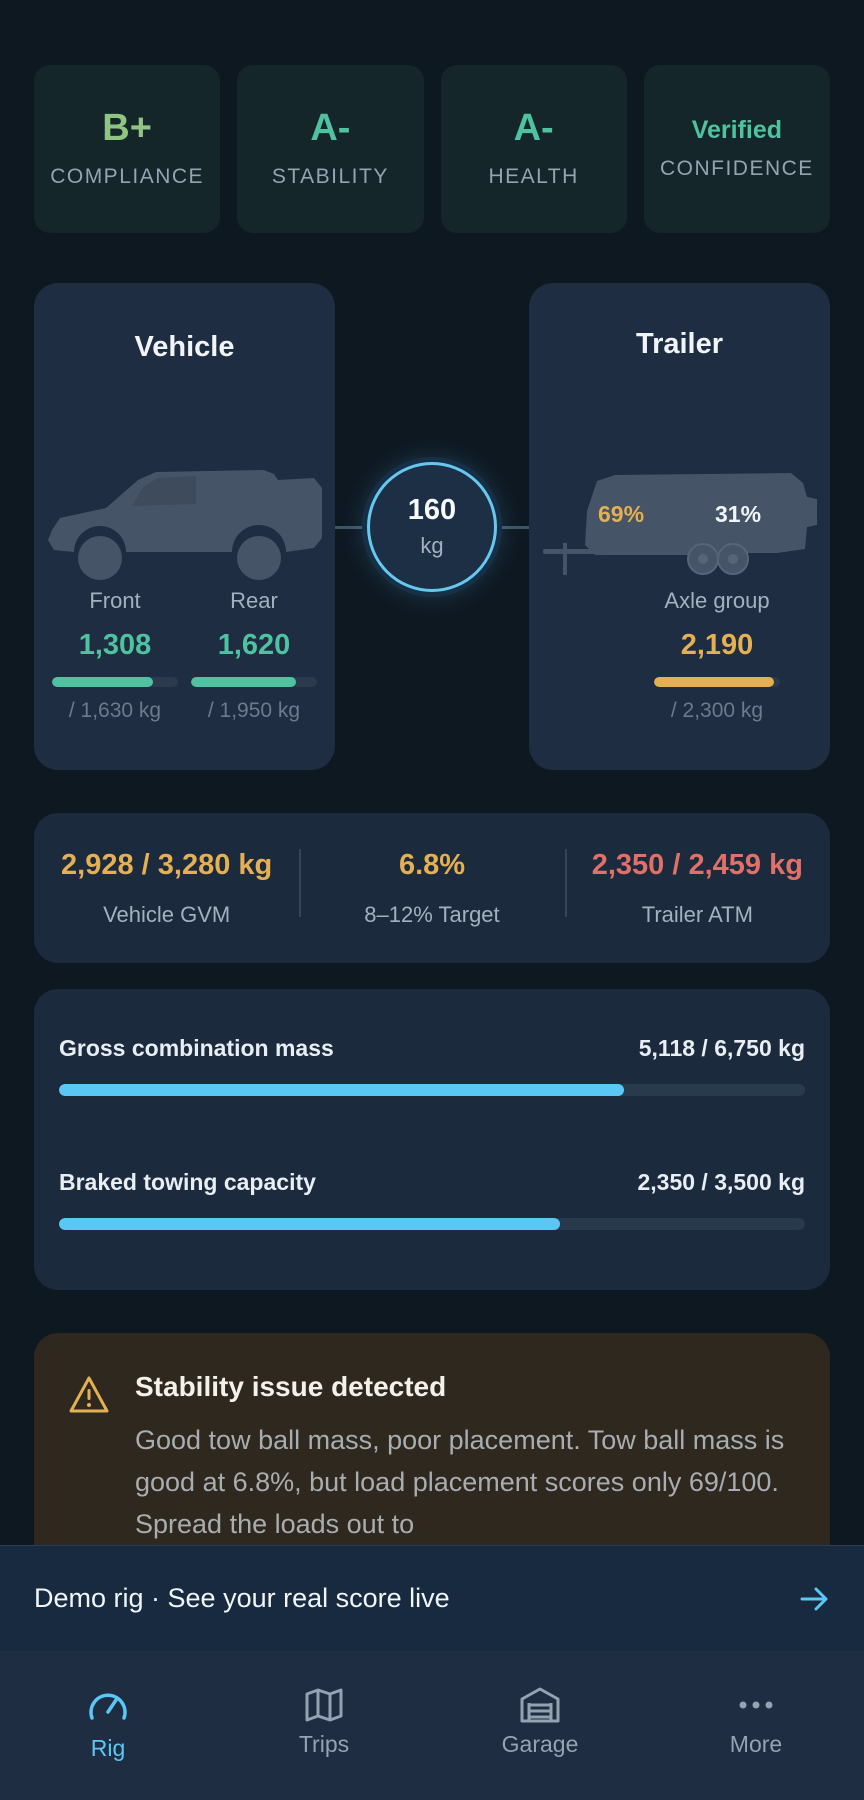 This screenshot has width=864, height=1800. What do you see at coordinates (115, 710) in the screenshot?
I see `axle-limit: / 1,630 kg` at bounding box center [115, 710].